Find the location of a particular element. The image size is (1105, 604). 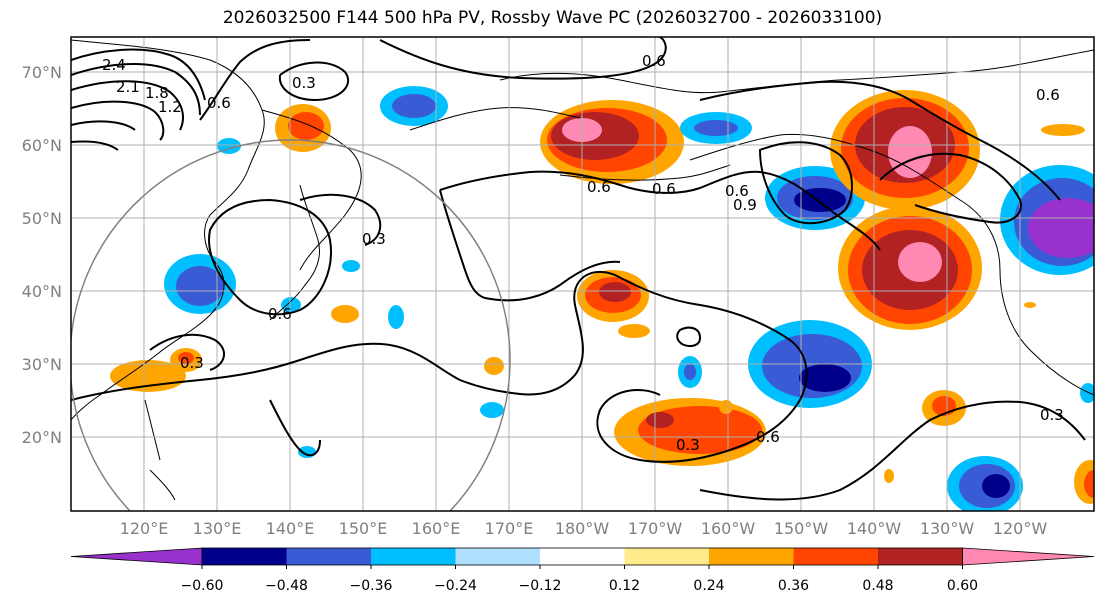

contour-label: 2.4 is located at coordinates (114, 65).